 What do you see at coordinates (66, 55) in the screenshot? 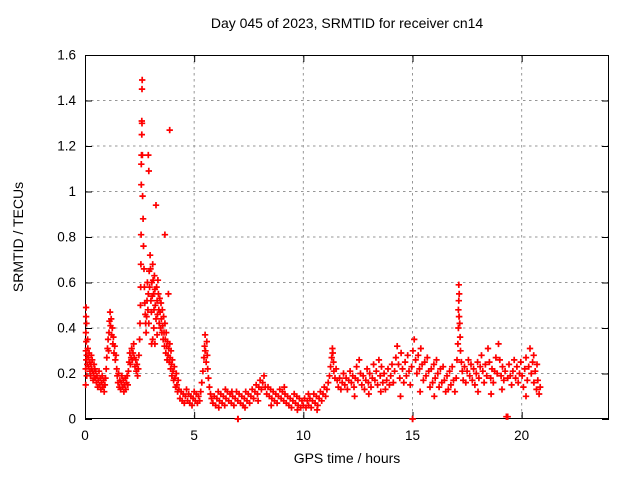
I see `y-tick-label: 1.6` at bounding box center [66, 55].